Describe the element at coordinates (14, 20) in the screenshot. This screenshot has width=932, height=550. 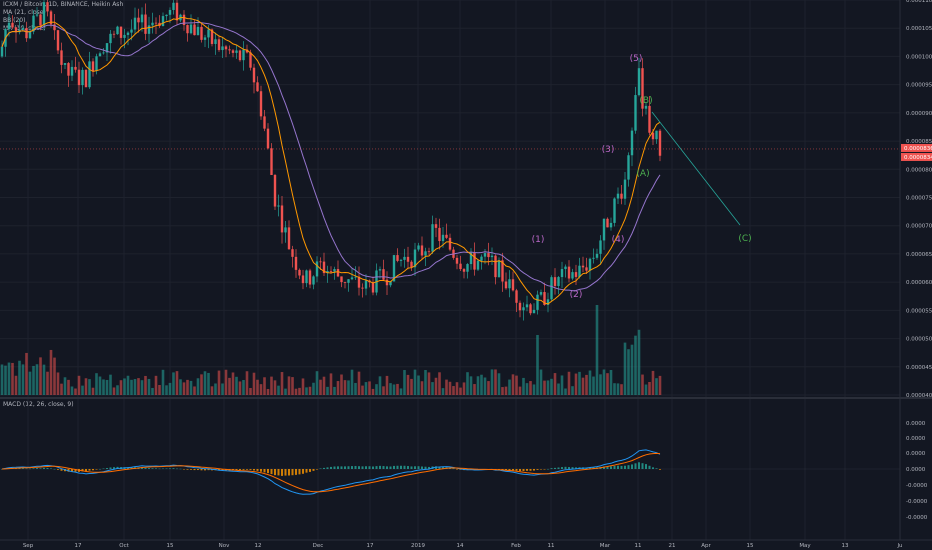
I see `indicator-bb: BB (20)` at that location.